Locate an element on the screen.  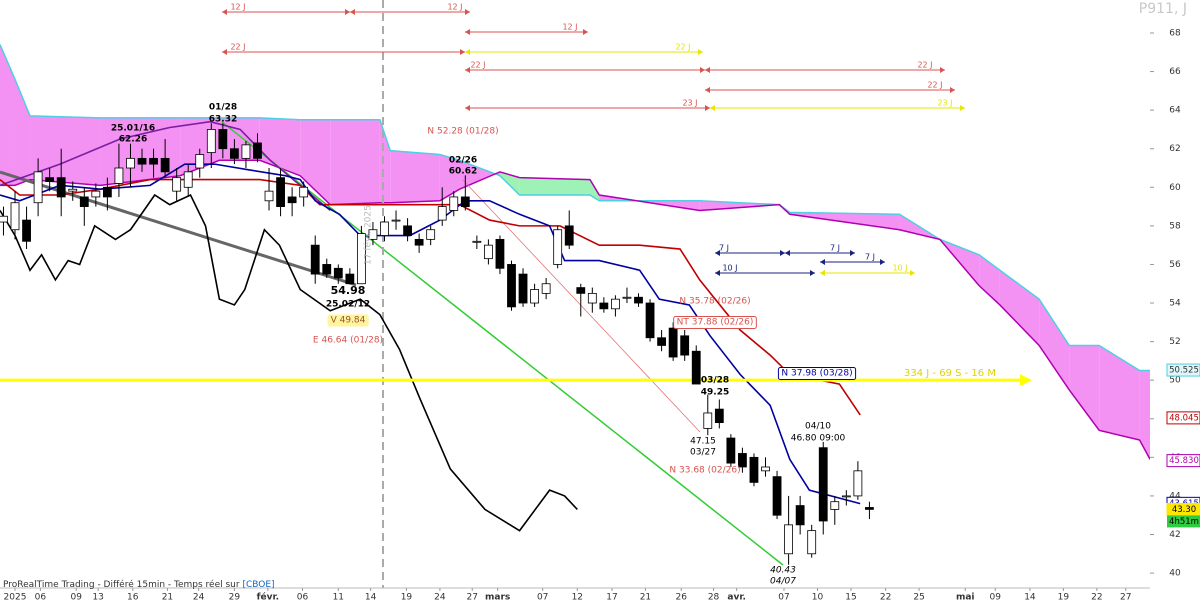
price-tag-box is located at coordinates (1183, 370).